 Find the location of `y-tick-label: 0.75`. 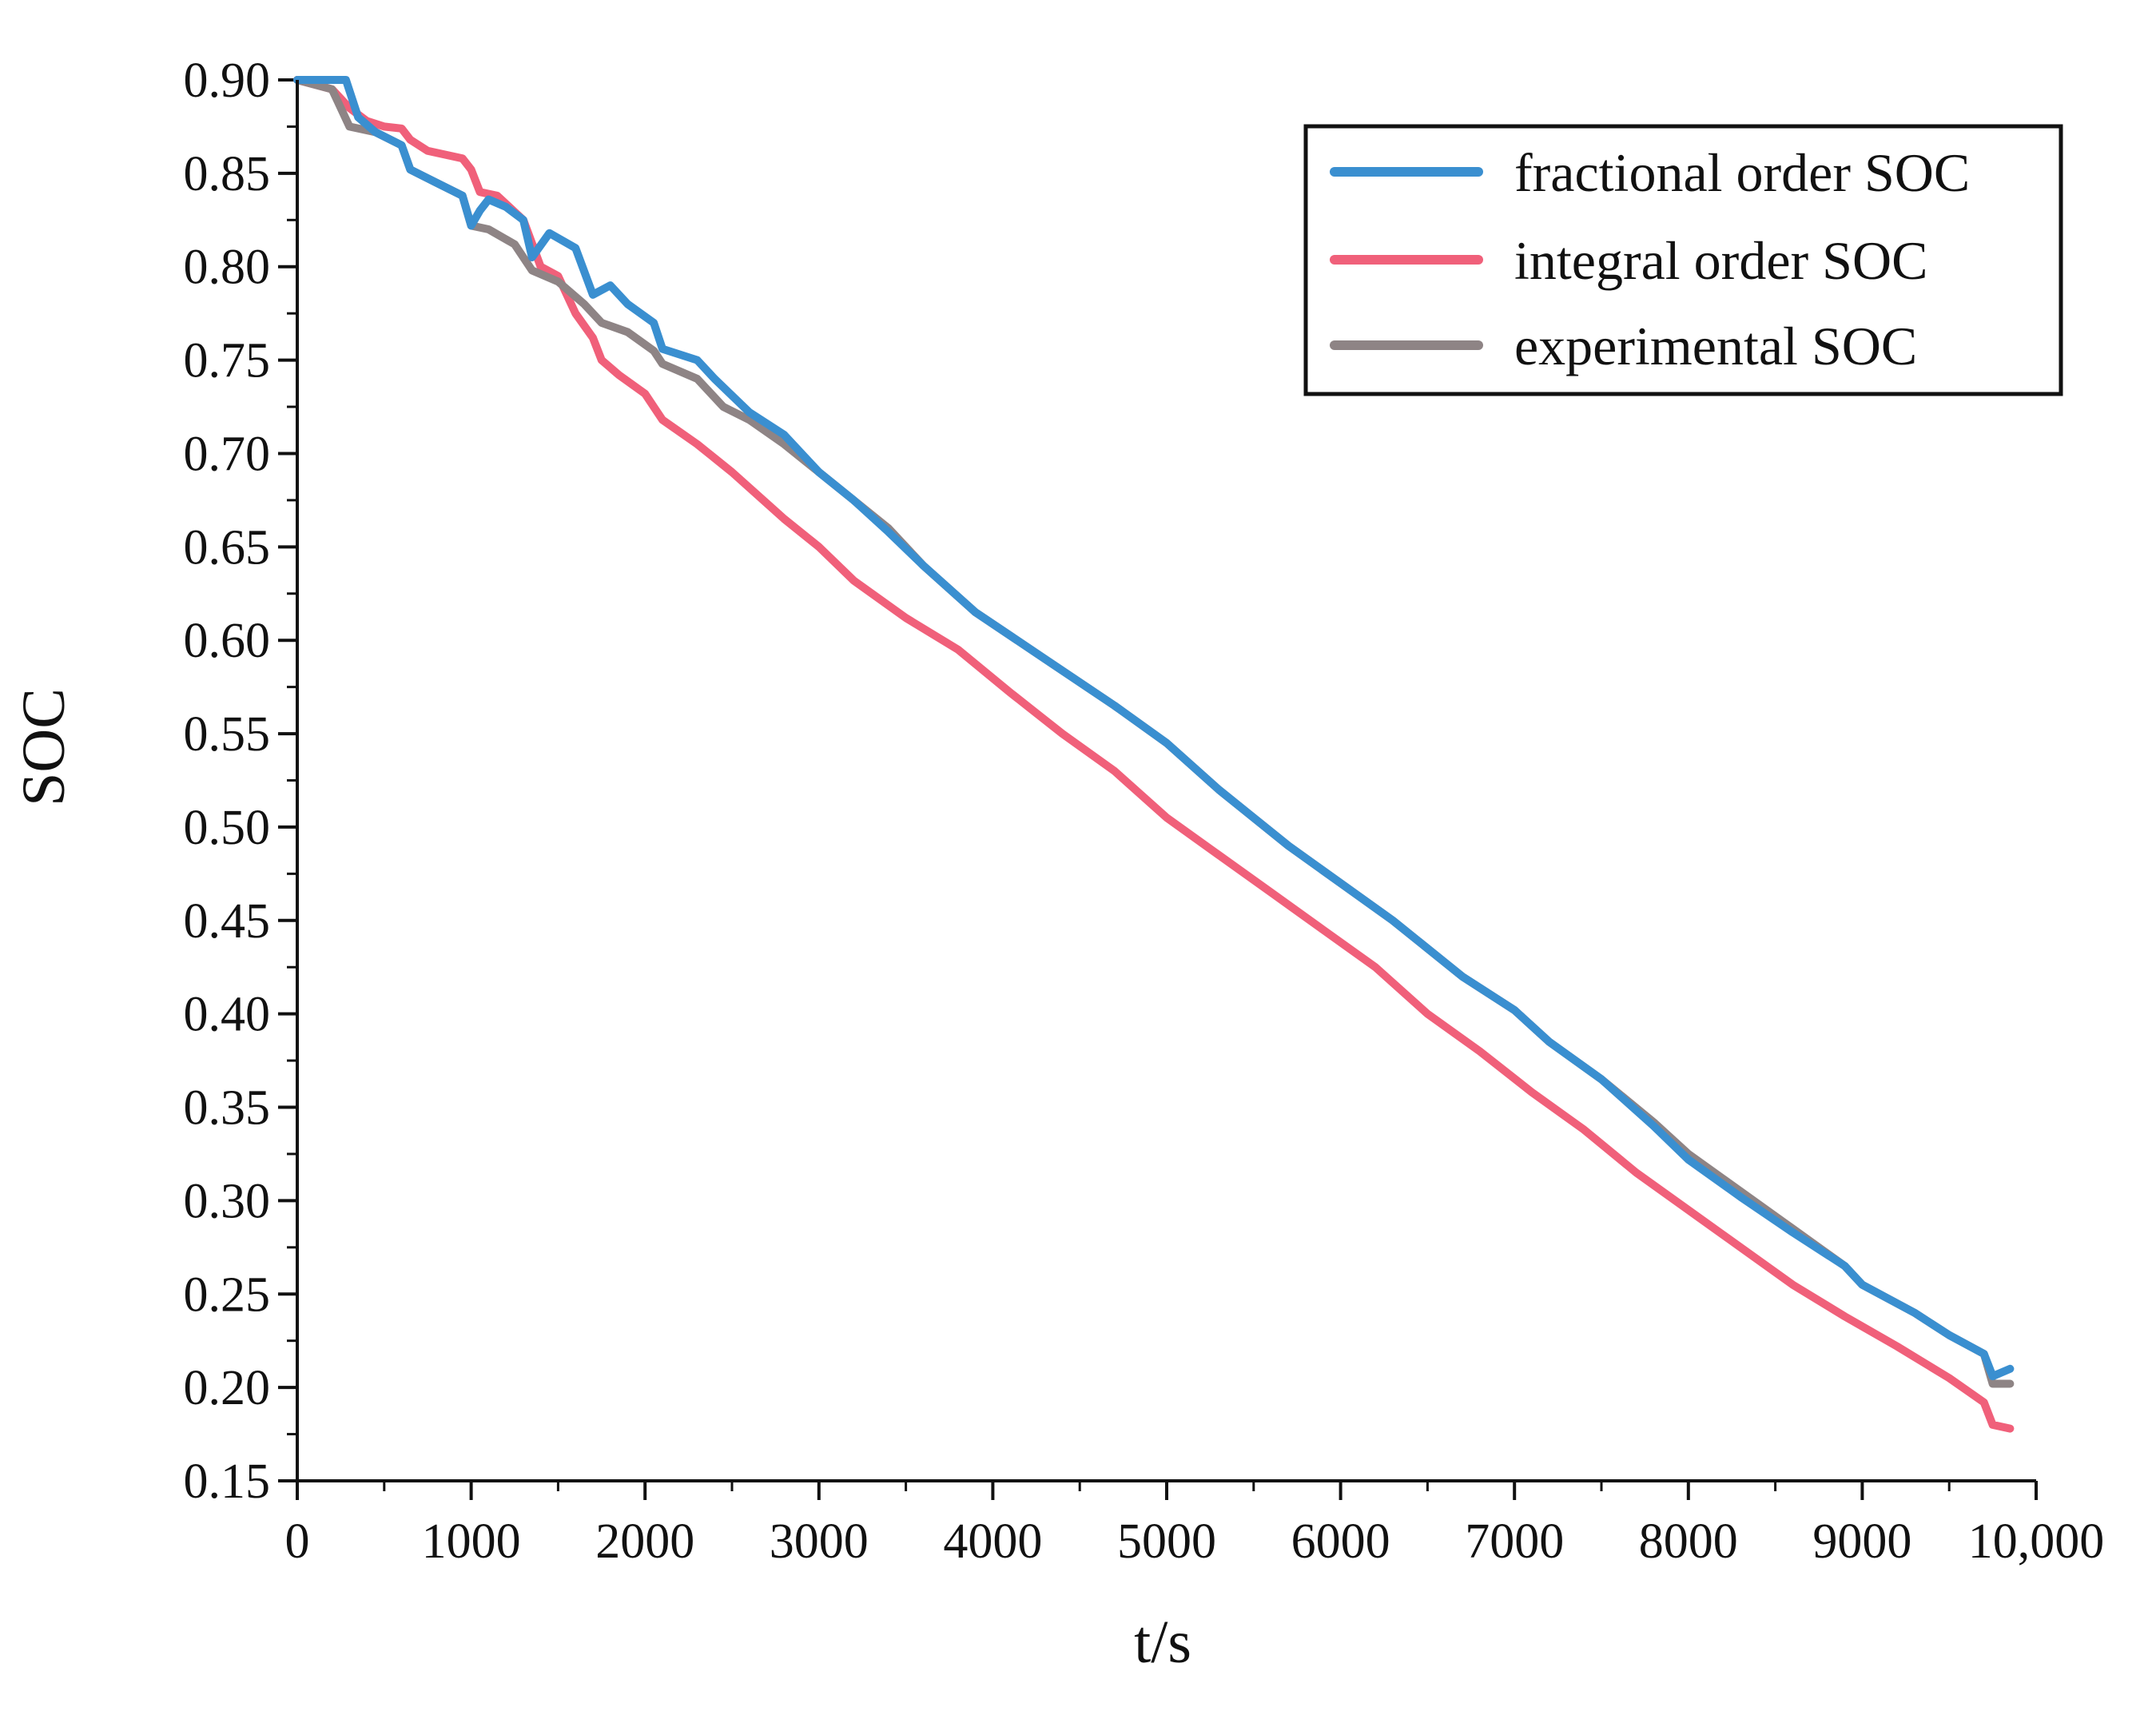

y-tick-label: 0.75 is located at coordinates (227, 361).